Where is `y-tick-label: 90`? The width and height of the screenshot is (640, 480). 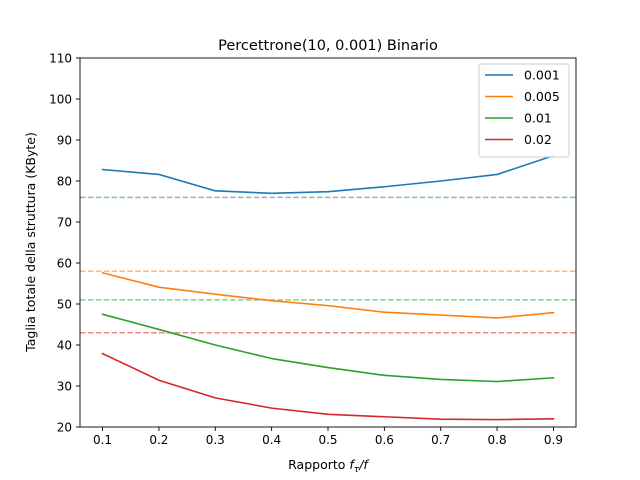 y-tick-label: 90 is located at coordinates (64, 140).